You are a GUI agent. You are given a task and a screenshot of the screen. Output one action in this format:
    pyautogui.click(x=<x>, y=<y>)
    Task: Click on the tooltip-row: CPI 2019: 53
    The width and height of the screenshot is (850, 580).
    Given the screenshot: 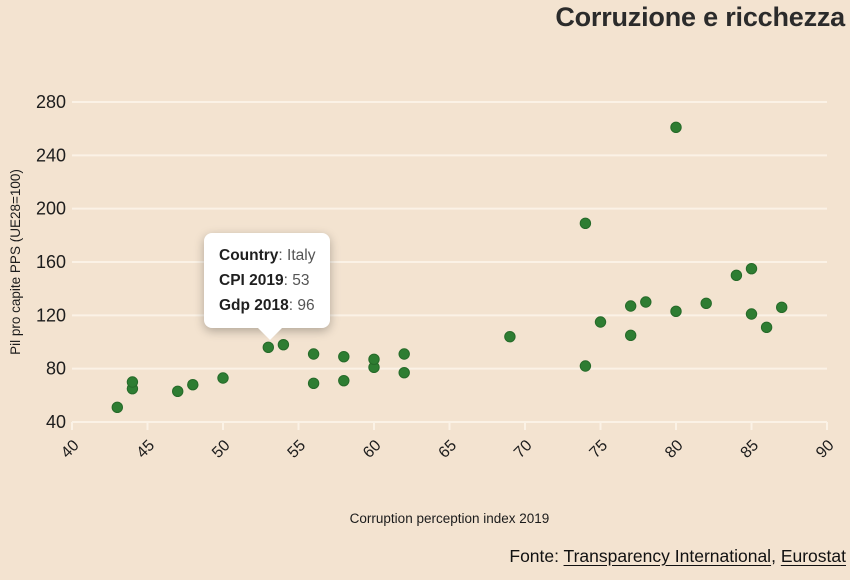 What is the action you would take?
    pyautogui.click(x=267, y=280)
    